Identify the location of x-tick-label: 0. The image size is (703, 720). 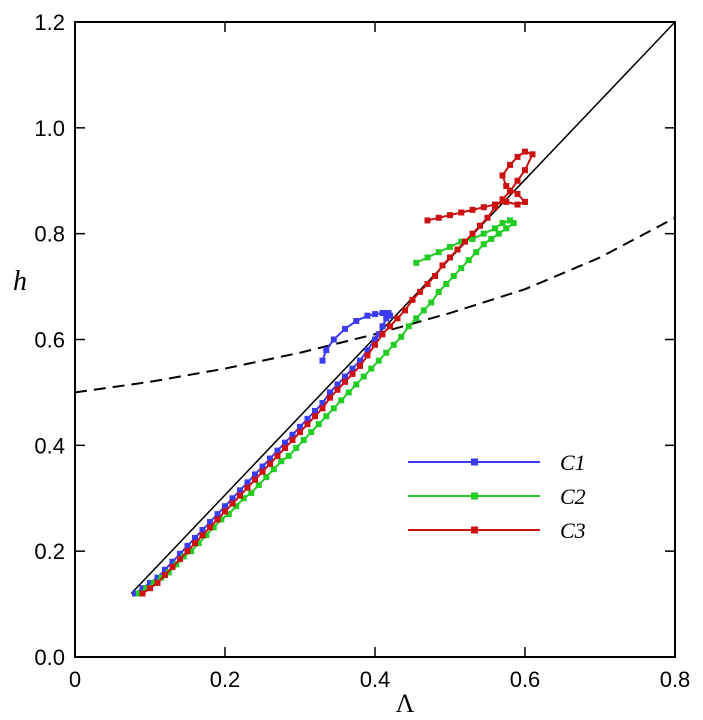
(75, 679).